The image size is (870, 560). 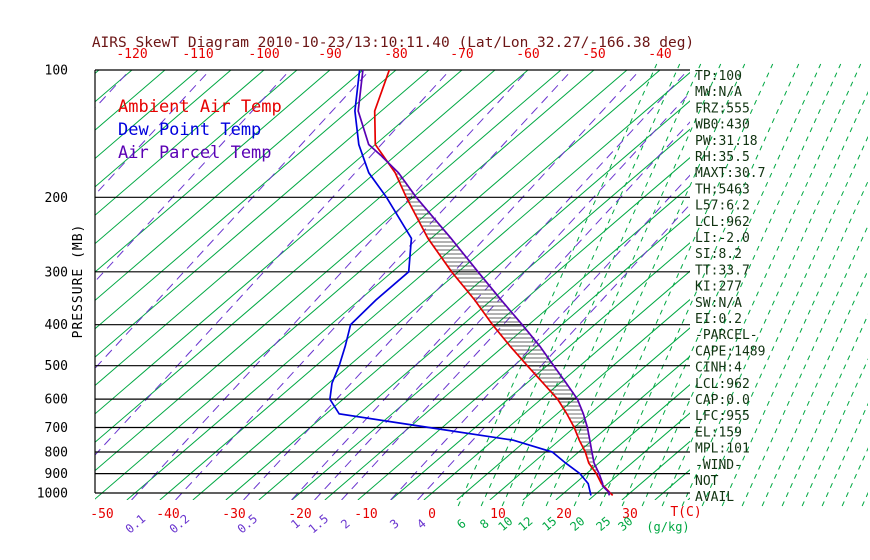 I want to click on bottom-temp-label: -50, so click(x=101, y=514).